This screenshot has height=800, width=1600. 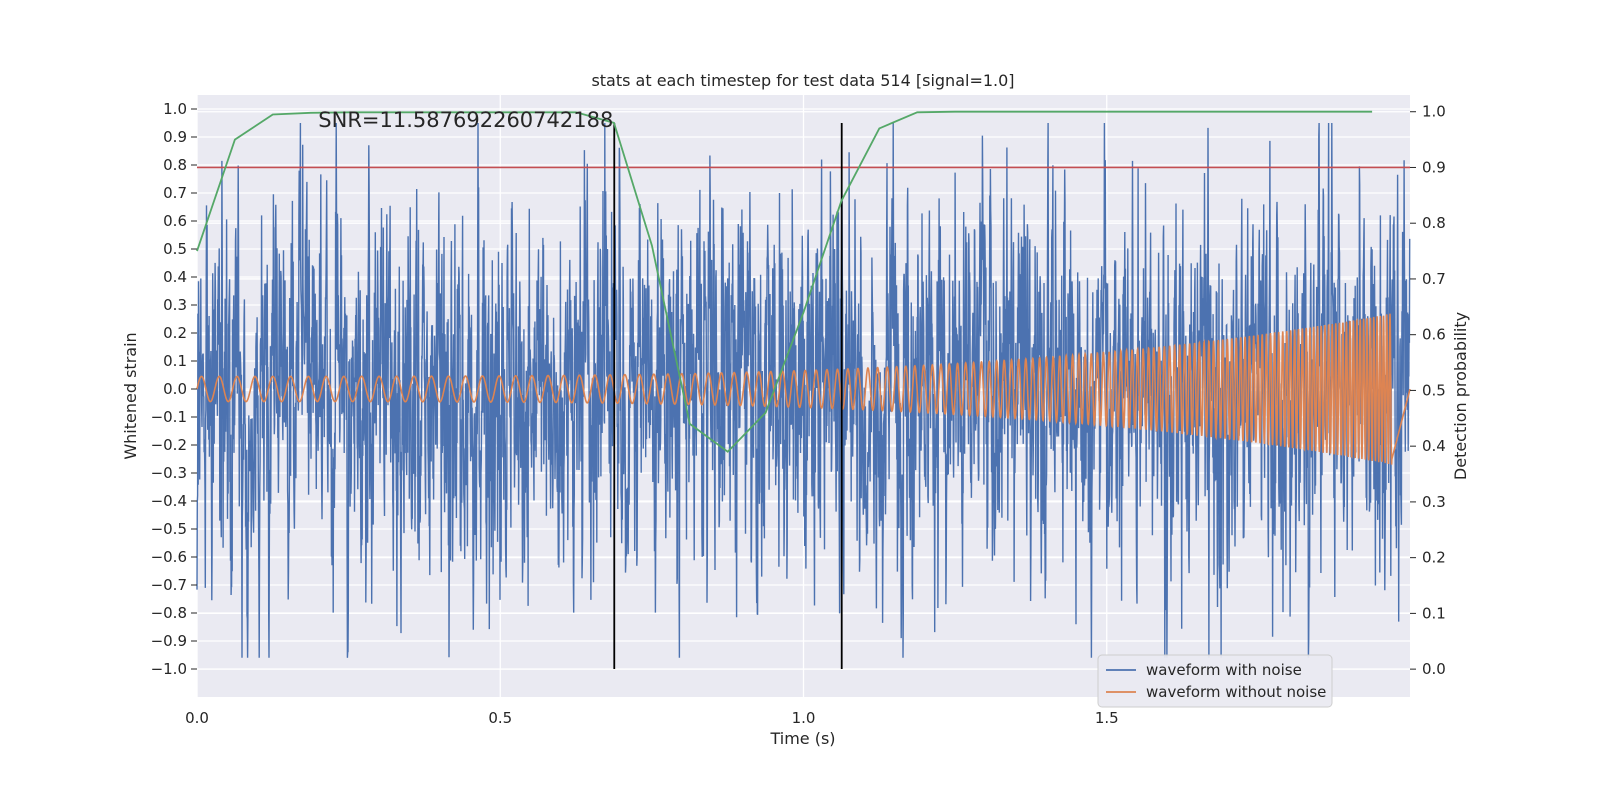 I want to click on right-tick-label: 1.0, so click(x=1434, y=112).